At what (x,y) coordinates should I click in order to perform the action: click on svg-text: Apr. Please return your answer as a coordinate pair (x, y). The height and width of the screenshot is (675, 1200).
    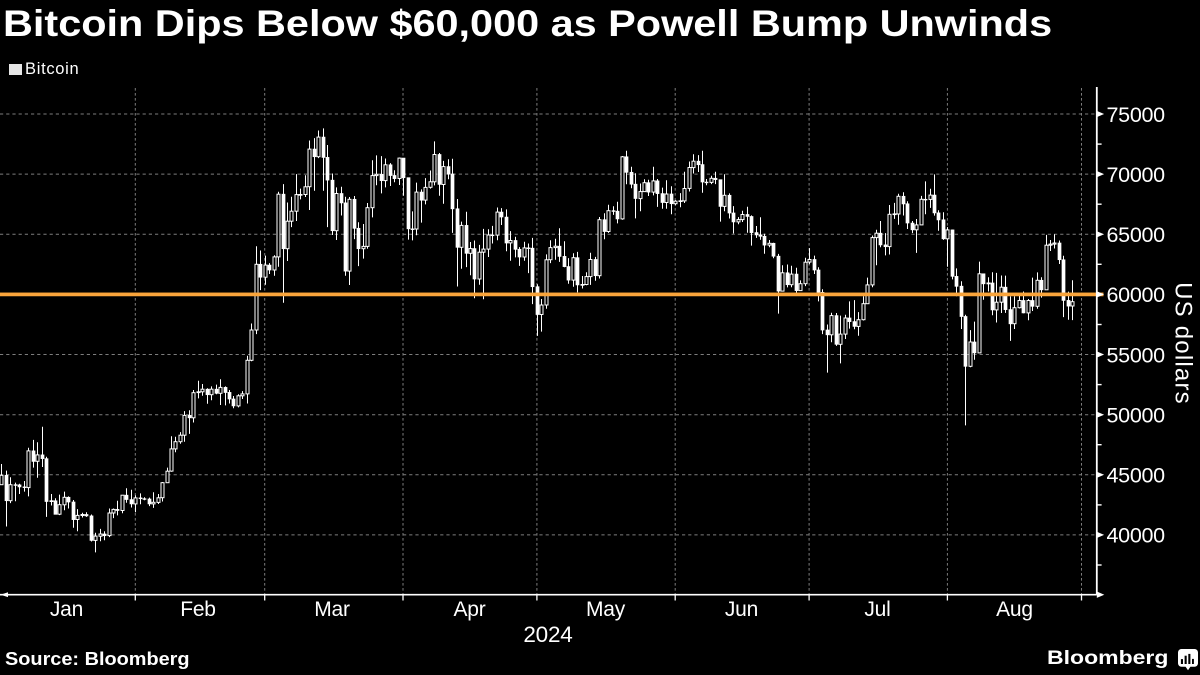
    Looking at the image, I should click on (469, 609).